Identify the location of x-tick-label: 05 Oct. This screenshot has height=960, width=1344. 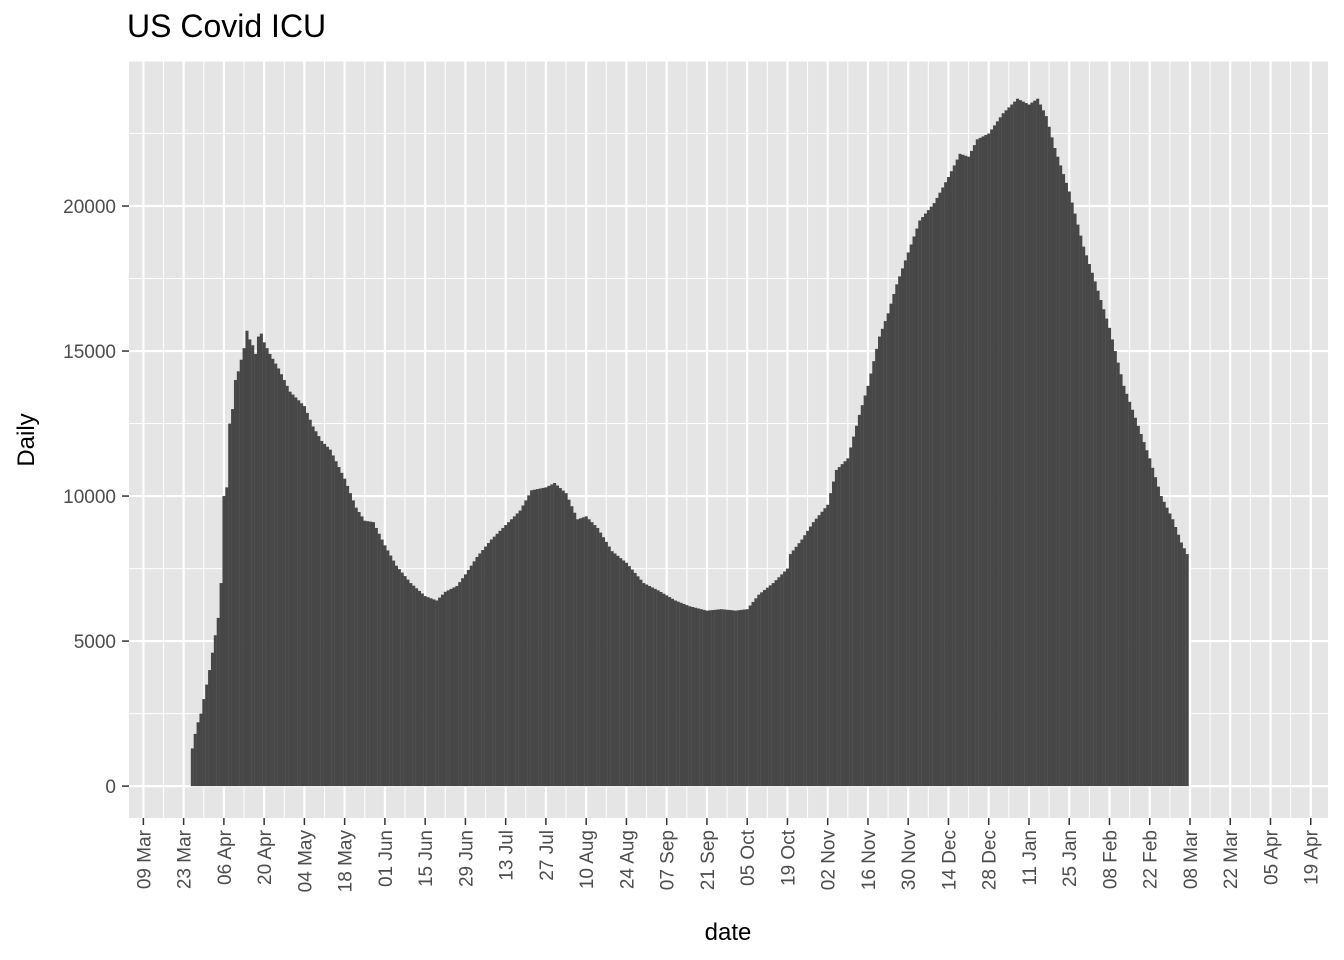
(748, 857).